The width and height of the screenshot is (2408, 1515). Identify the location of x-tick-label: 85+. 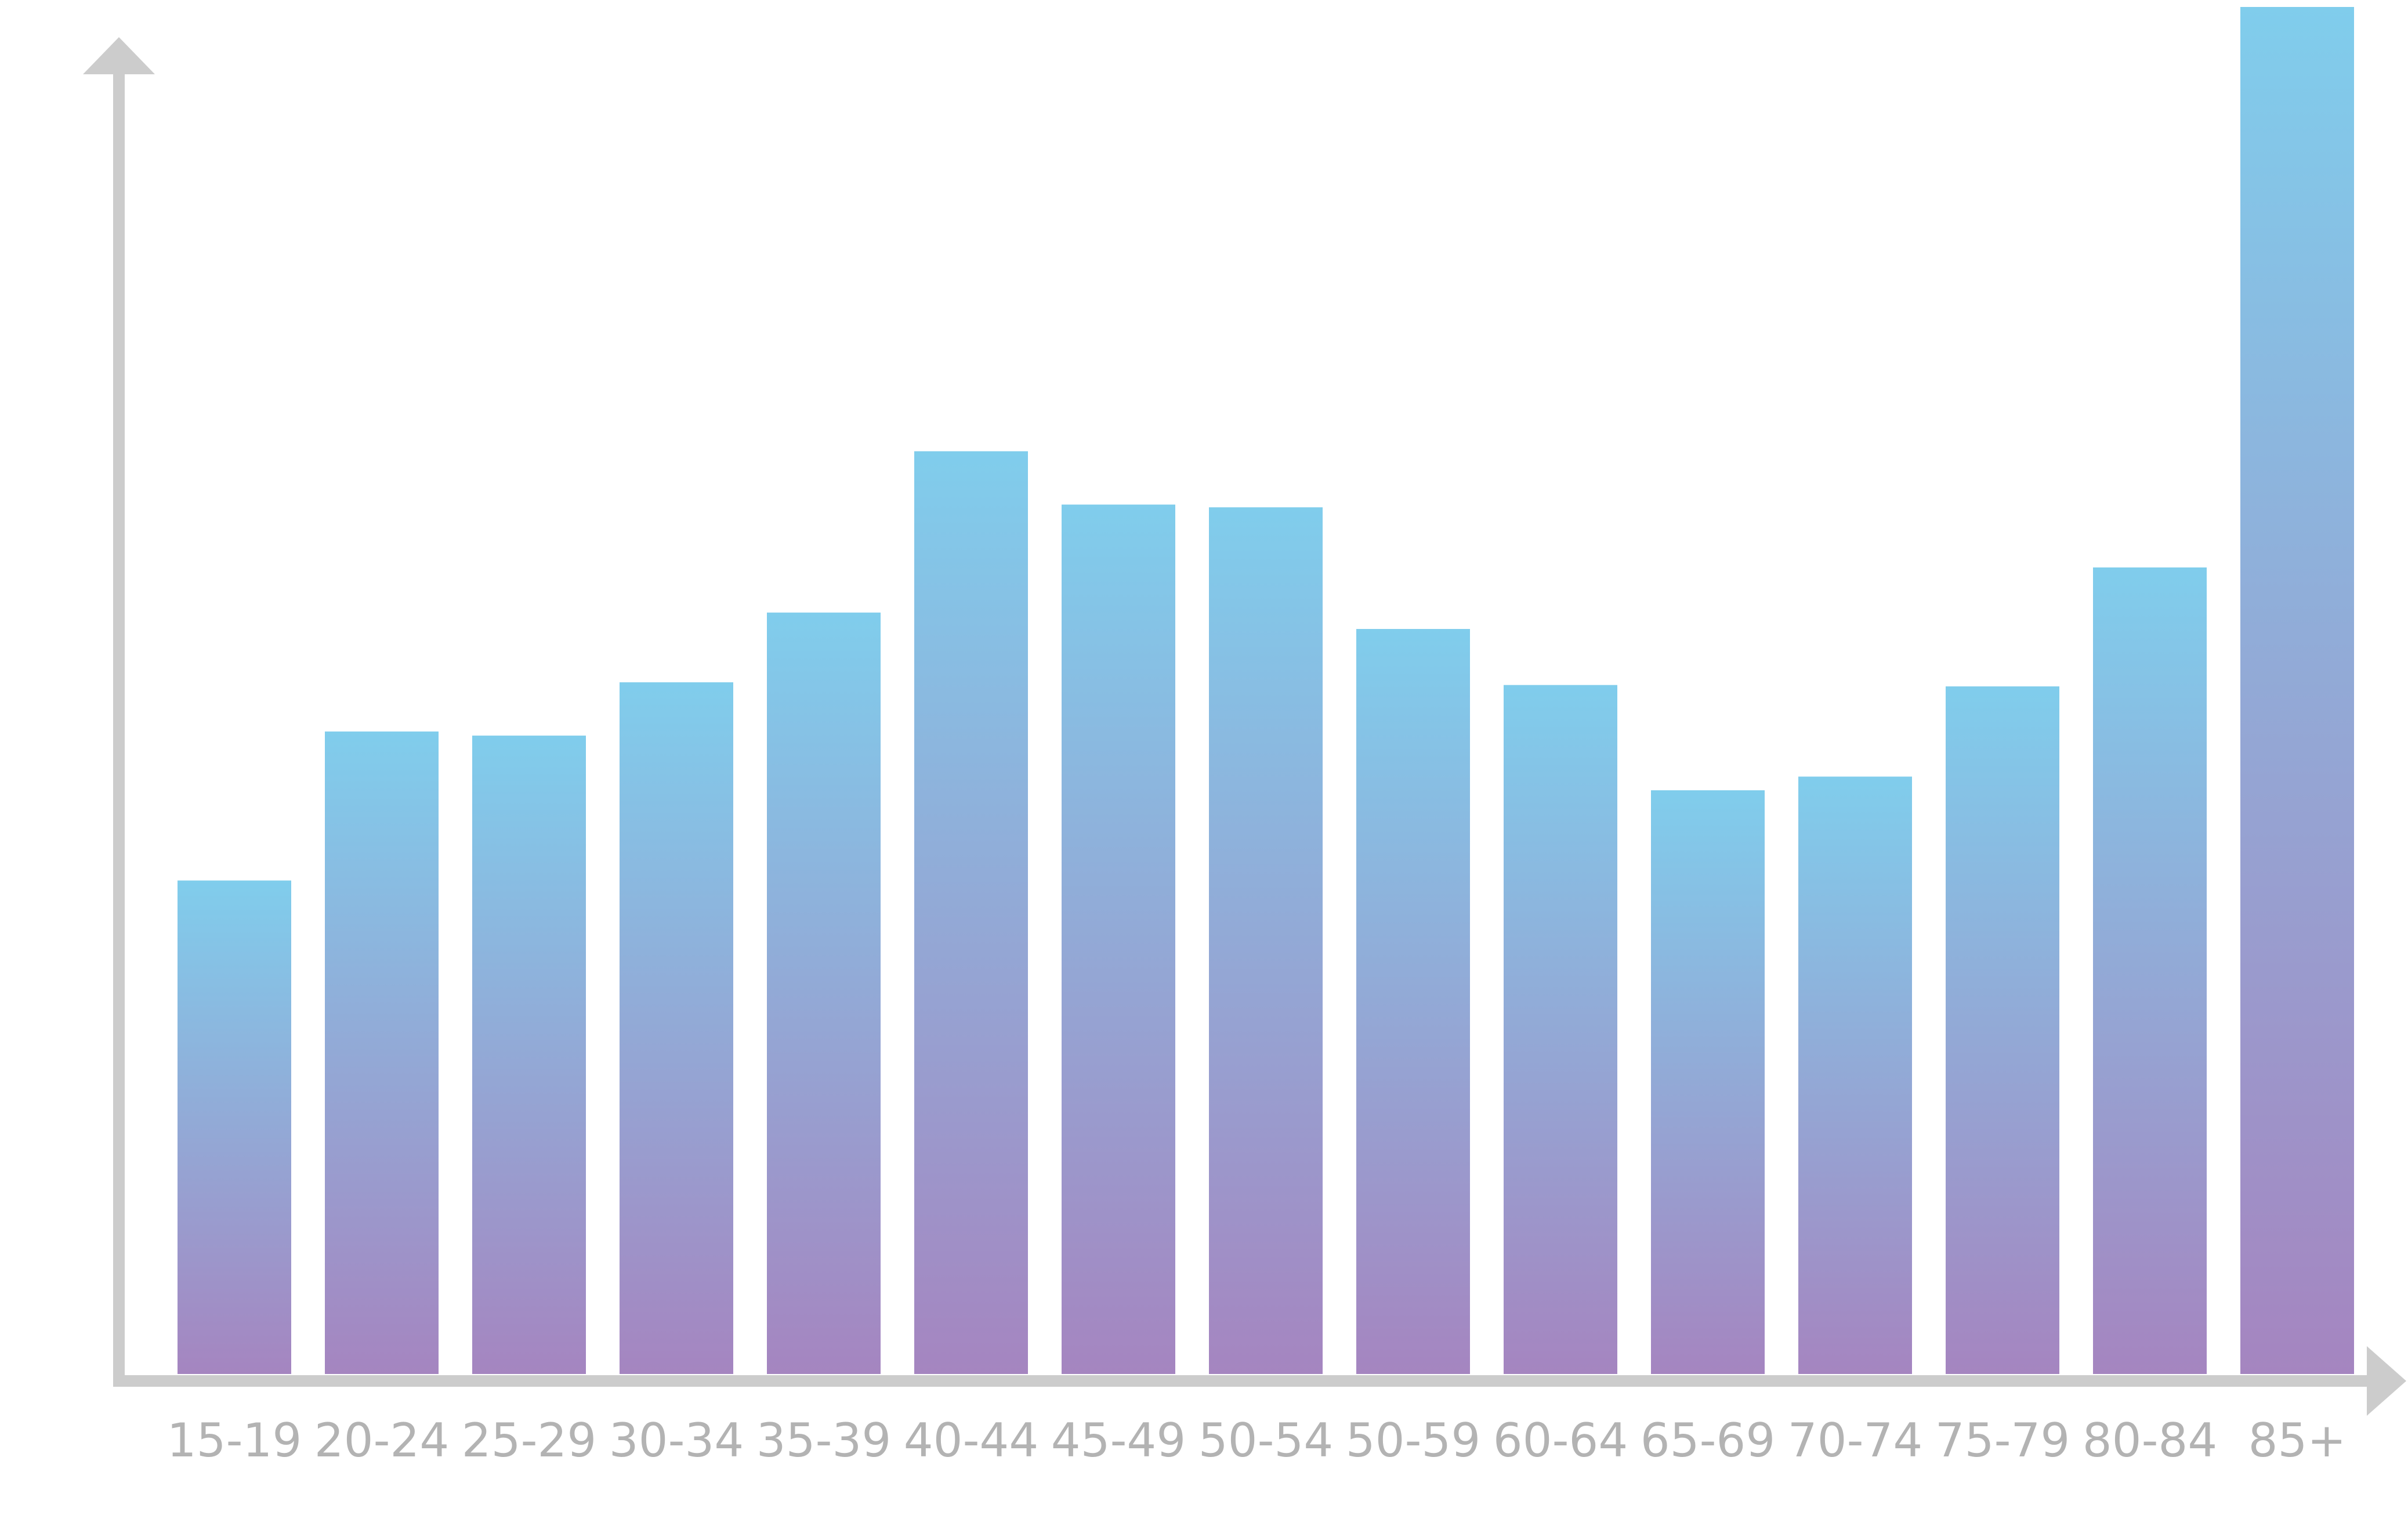
(2297, 1440).